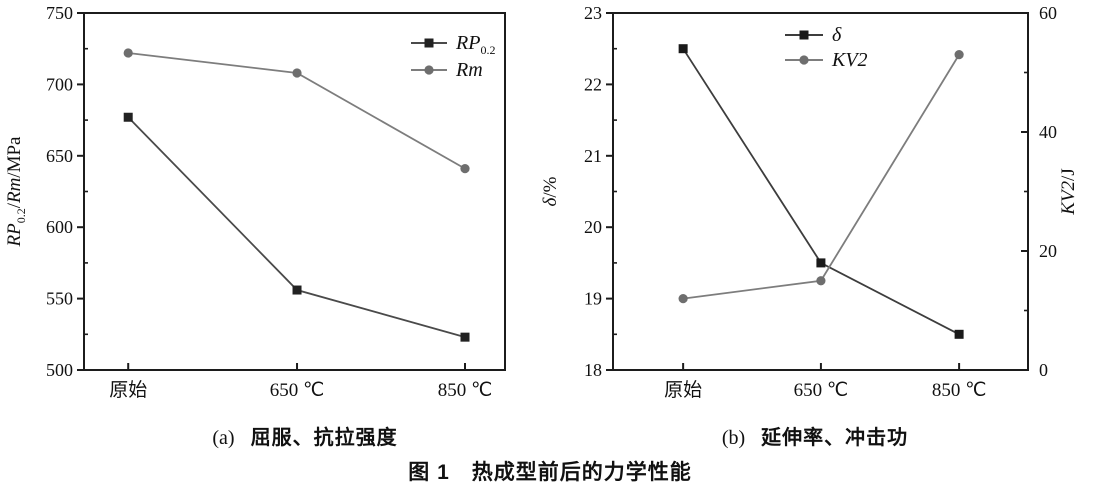  I want to click on legend-label: Rm, so click(469, 70).